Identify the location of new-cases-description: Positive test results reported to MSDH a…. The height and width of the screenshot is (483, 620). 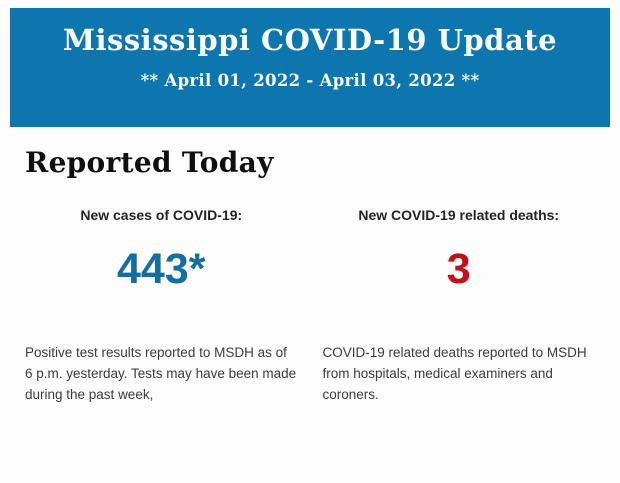
(161, 373).